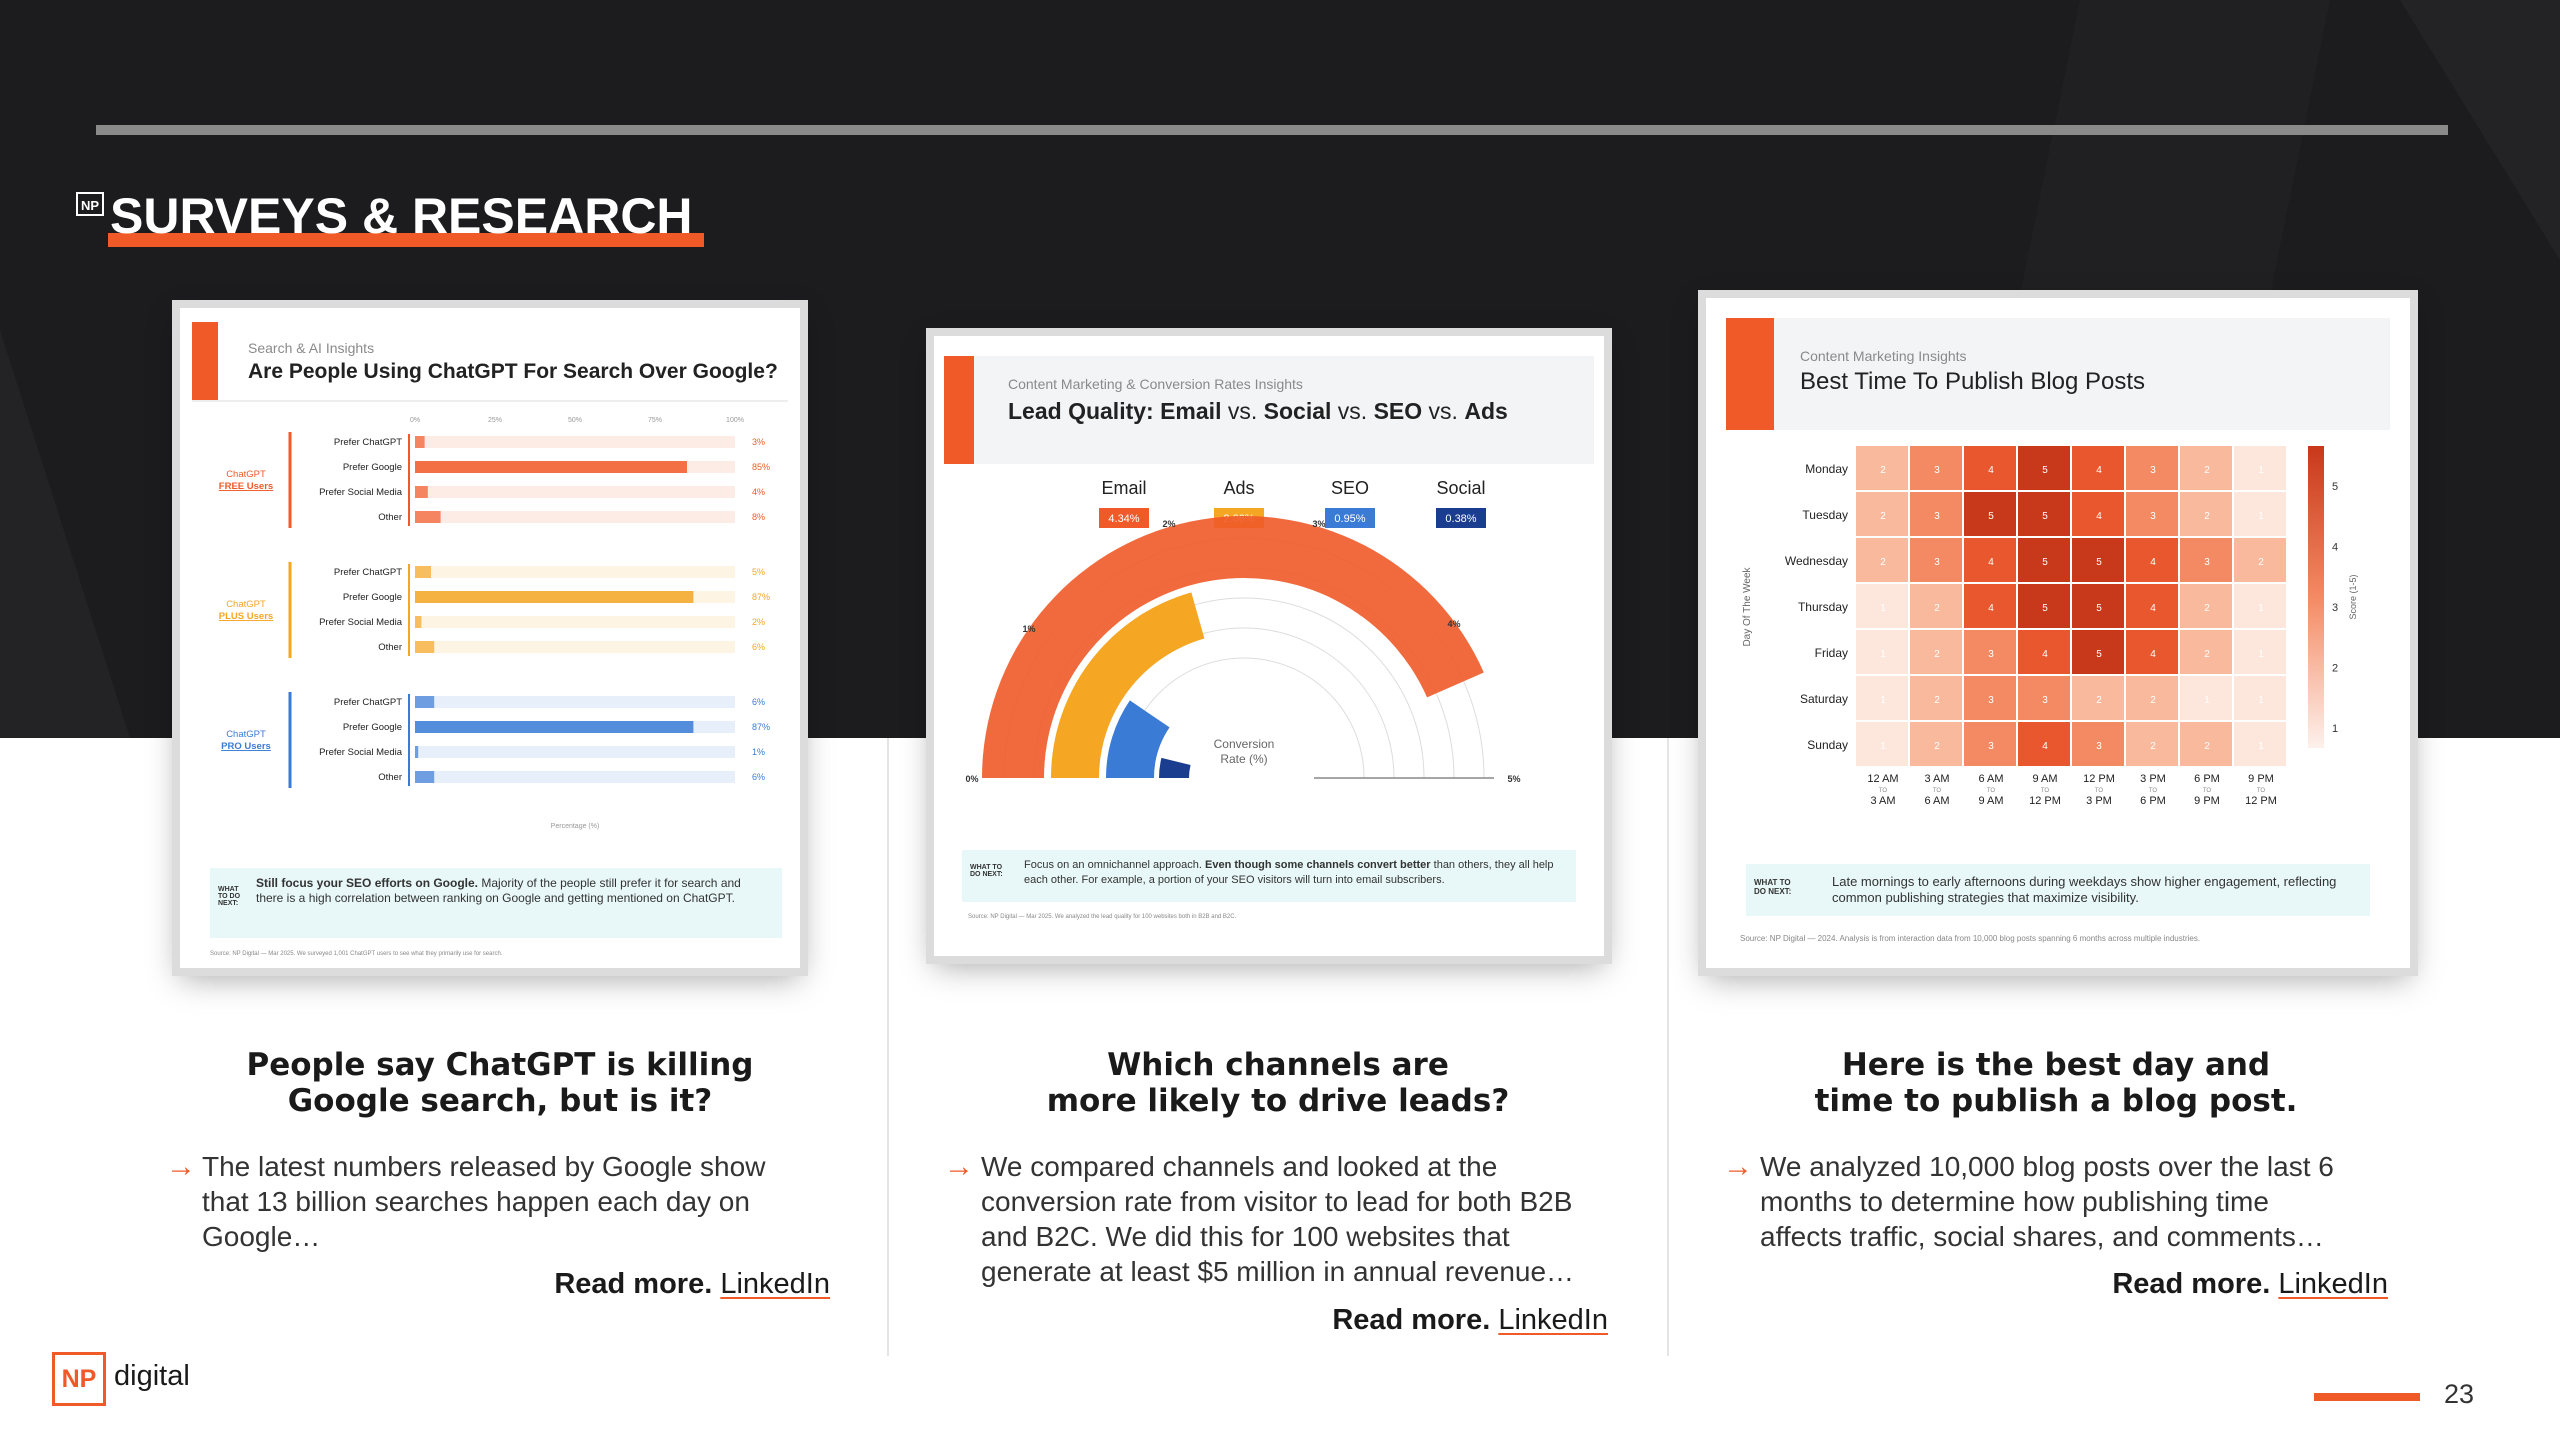 This screenshot has width=2560, height=1440. Describe the element at coordinates (246, 474) in the screenshot. I see `group-label: ChatGPT` at that location.